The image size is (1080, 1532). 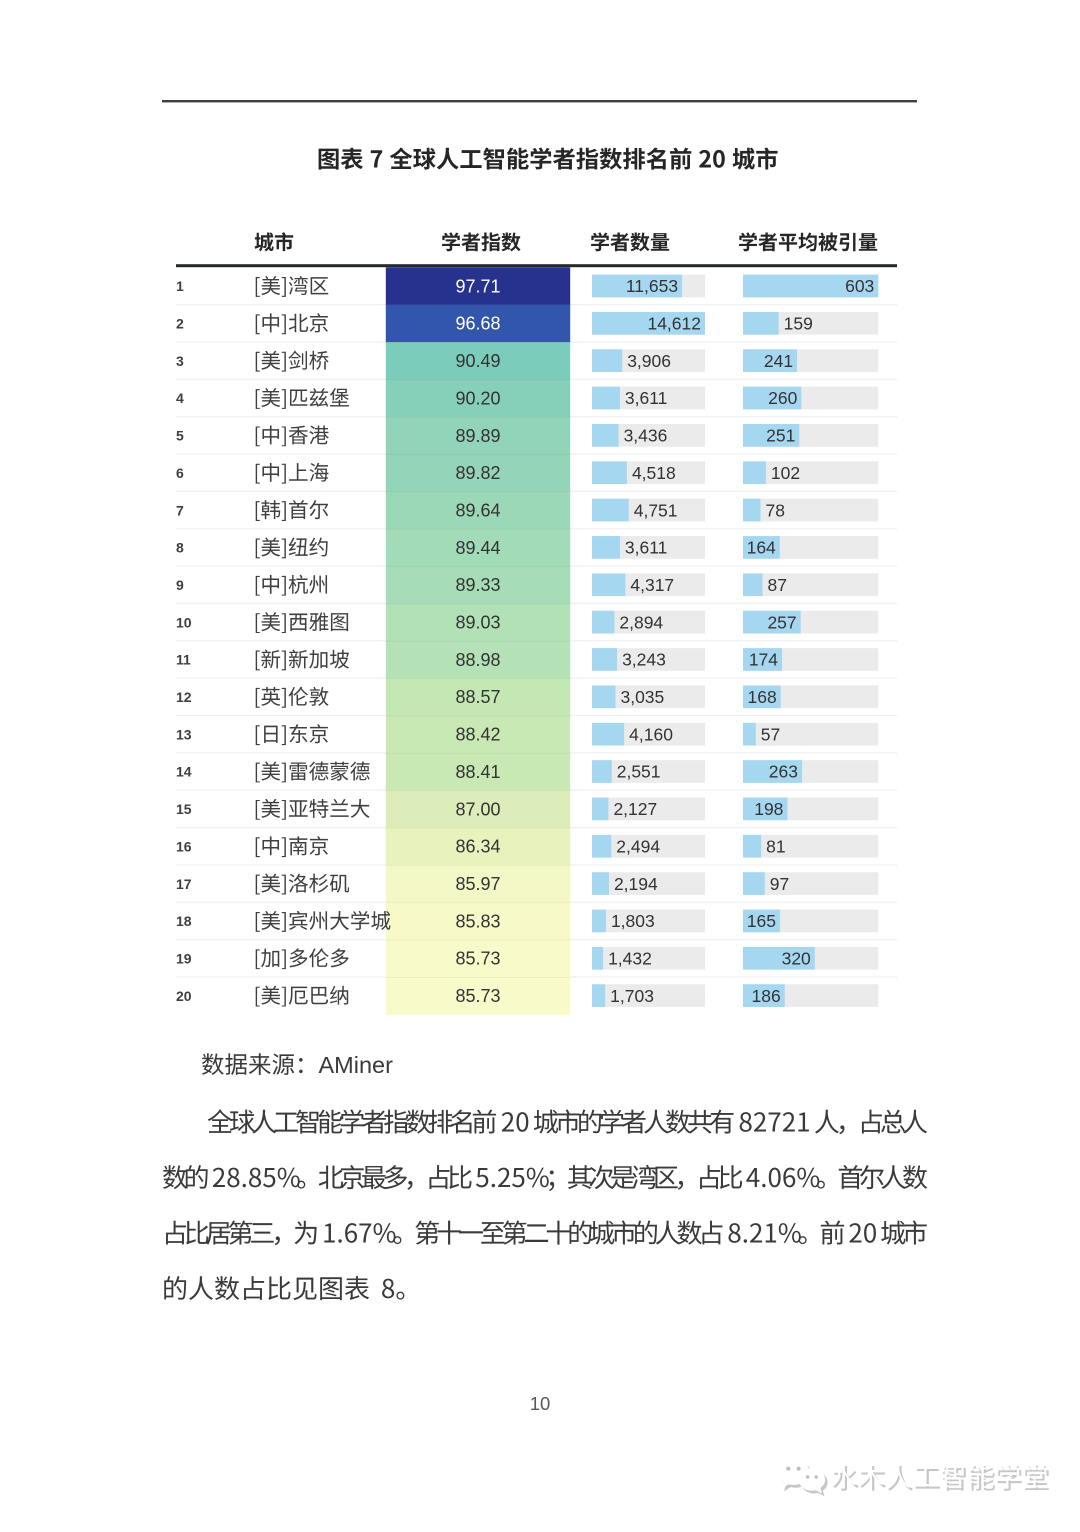 I want to click on svg-text: 90.49, so click(x=477, y=361).